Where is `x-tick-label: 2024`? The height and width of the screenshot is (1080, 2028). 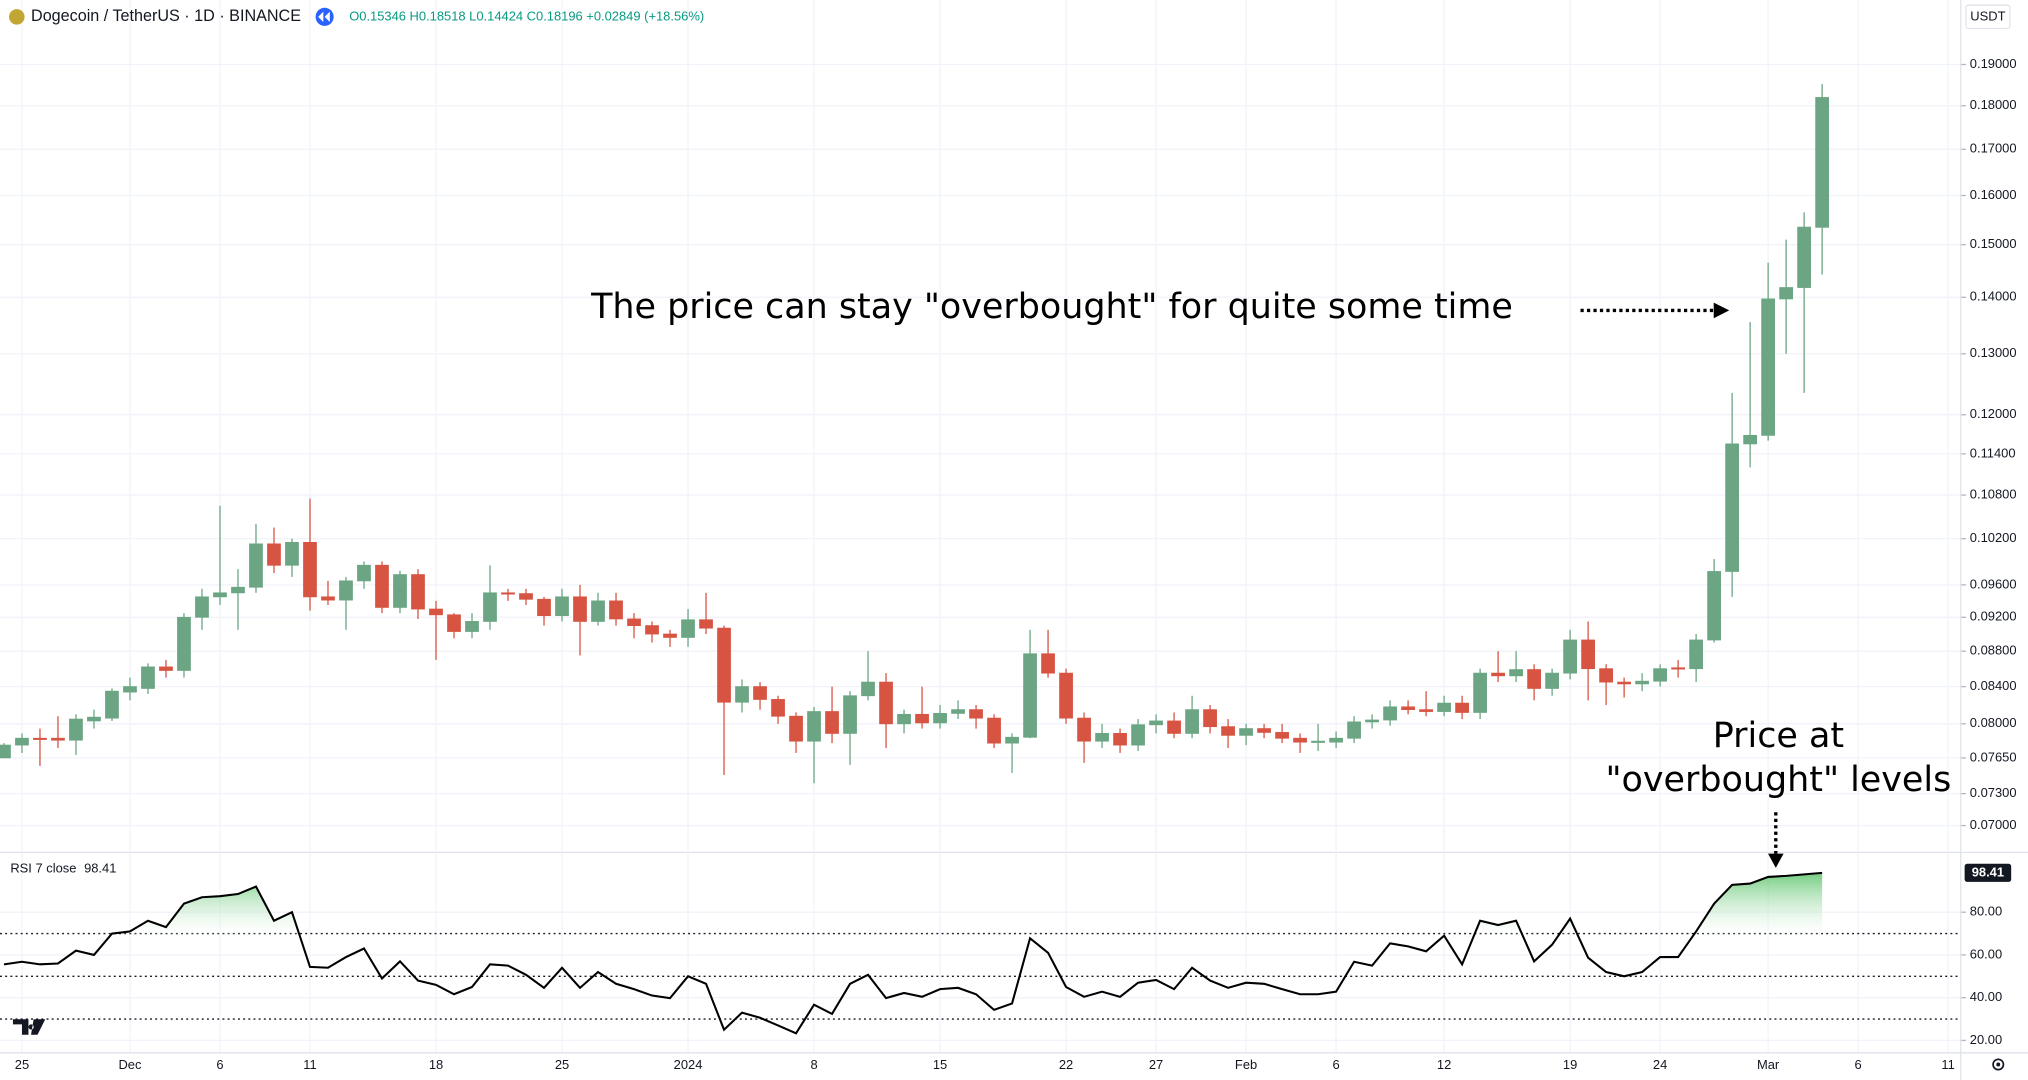
x-tick-label: 2024 is located at coordinates (688, 1064).